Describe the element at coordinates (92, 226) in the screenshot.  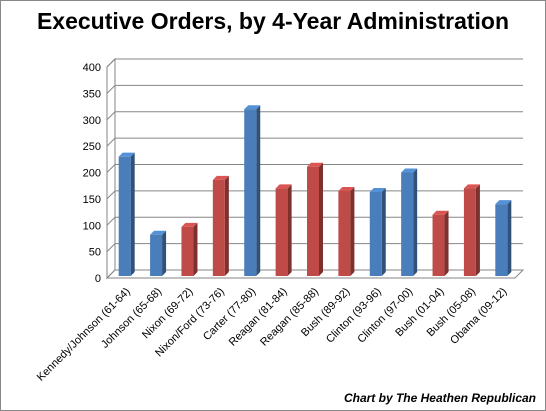
I see `y-tick-label: 100` at that location.